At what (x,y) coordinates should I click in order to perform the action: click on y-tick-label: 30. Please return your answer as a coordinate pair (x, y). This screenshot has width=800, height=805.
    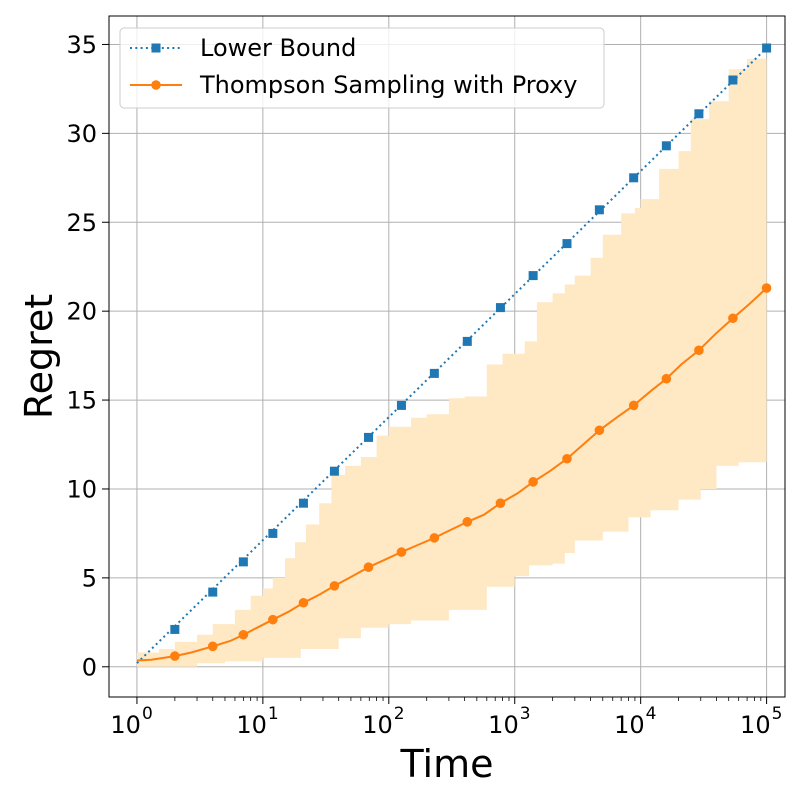
    Looking at the image, I should click on (81, 134).